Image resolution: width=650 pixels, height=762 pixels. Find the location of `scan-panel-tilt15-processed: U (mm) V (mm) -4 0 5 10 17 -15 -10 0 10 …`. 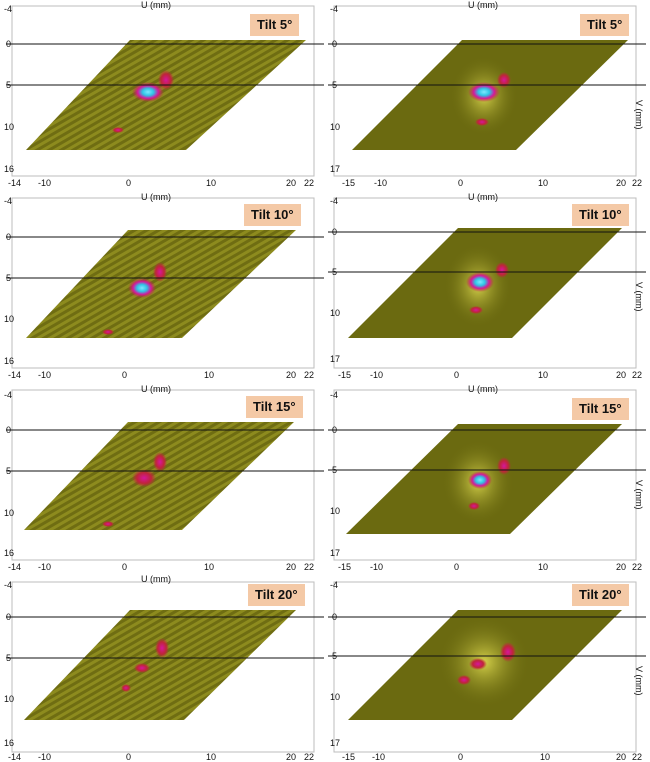

scan-panel-tilt15-processed: U (mm) V (mm) -4 0 5 10 17 -15 -10 0 10 … is located at coordinates (487, 478).